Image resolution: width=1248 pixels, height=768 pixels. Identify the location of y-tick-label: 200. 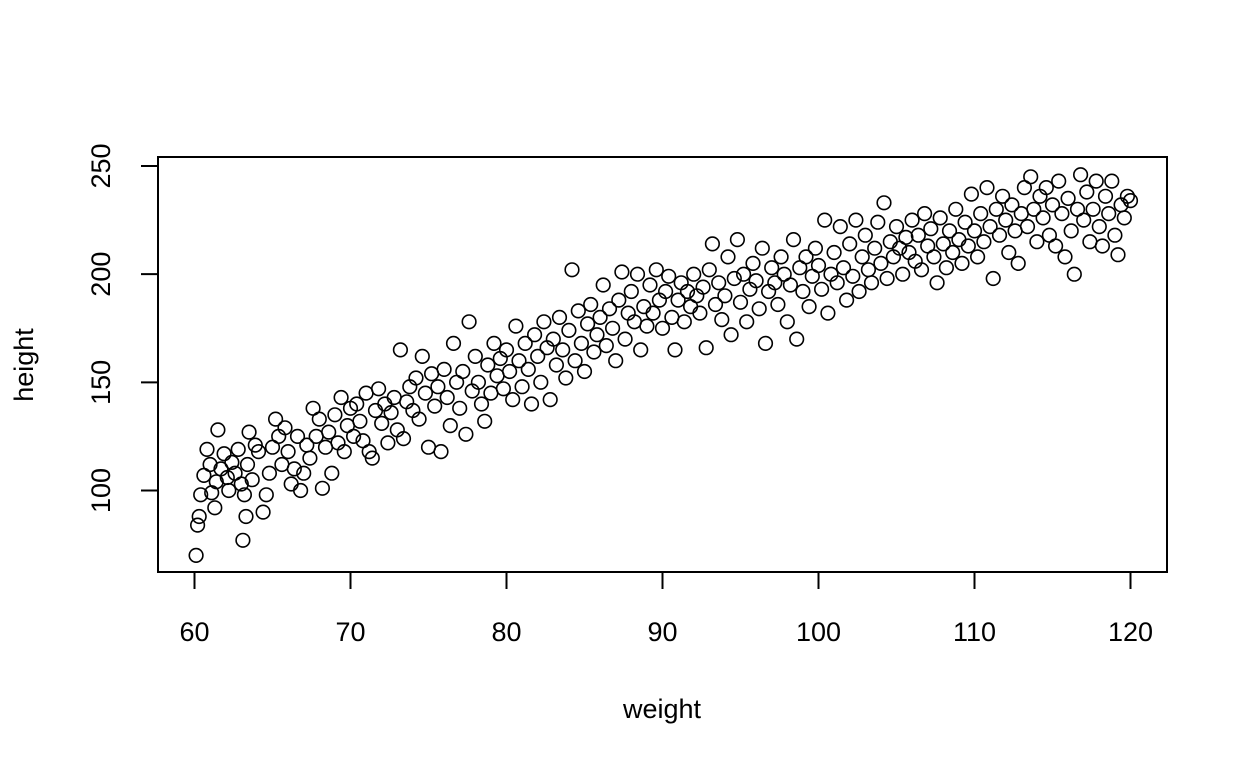
(101, 274).